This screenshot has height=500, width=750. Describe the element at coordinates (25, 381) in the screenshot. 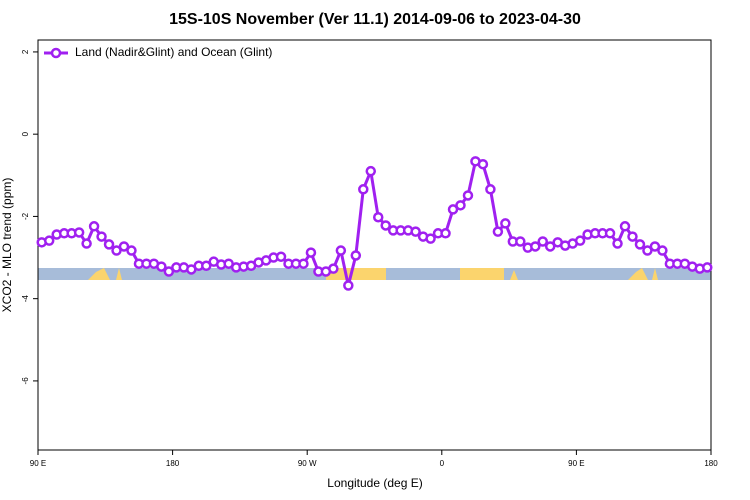

I see `y-tick-label: -6` at that location.